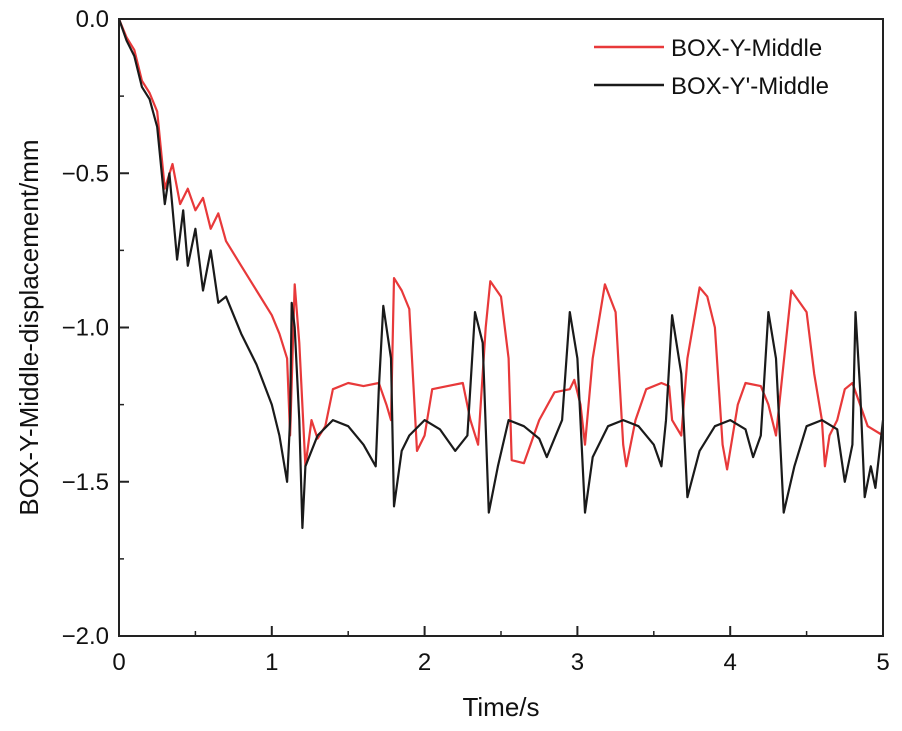  What do you see at coordinates (750, 86) in the screenshot?
I see `legend-label-2: BOX-Y'-Middle` at bounding box center [750, 86].